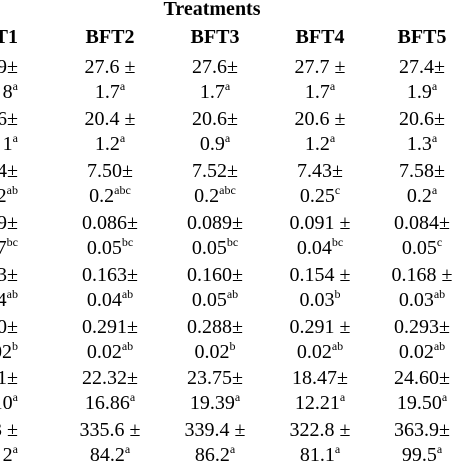 The image size is (474, 474). What do you see at coordinates (314, 247) in the screenshot?
I see `sd-value: 0.04` at bounding box center [314, 247].